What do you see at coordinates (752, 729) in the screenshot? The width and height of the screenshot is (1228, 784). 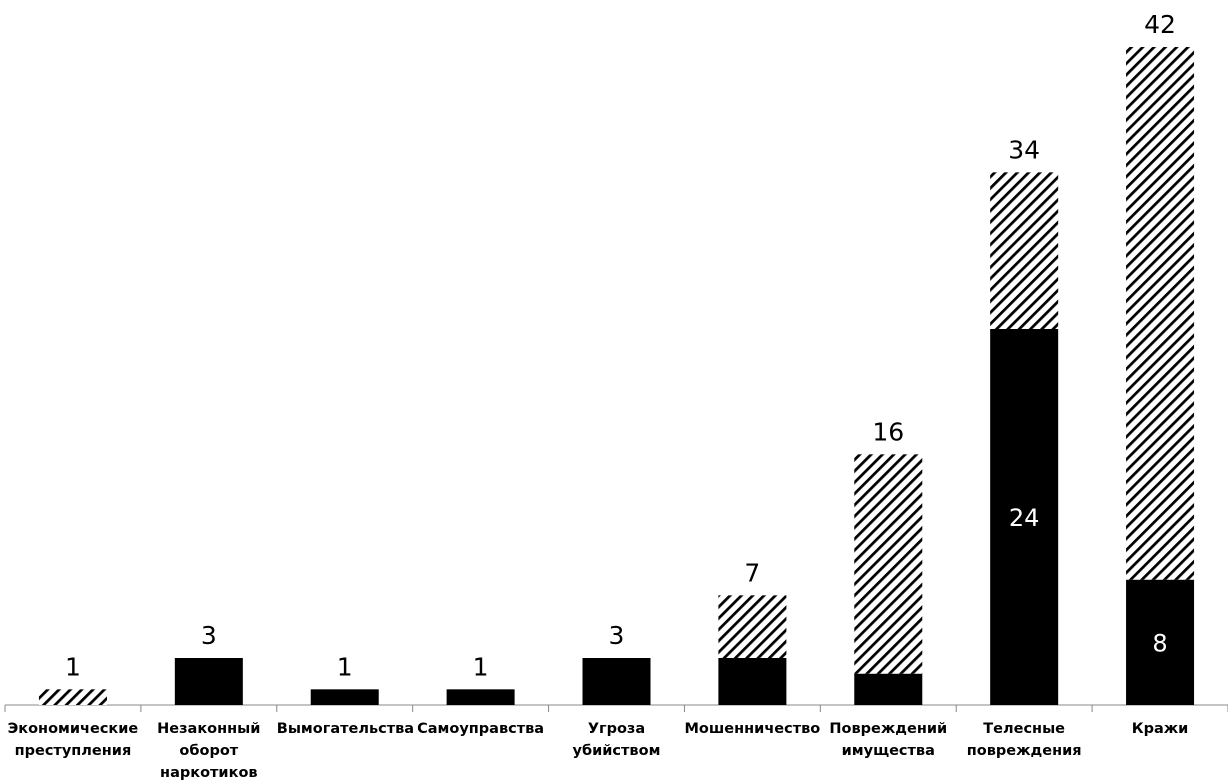 I see `x-tick-label: Мошенничество` at bounding box center [752, 729].